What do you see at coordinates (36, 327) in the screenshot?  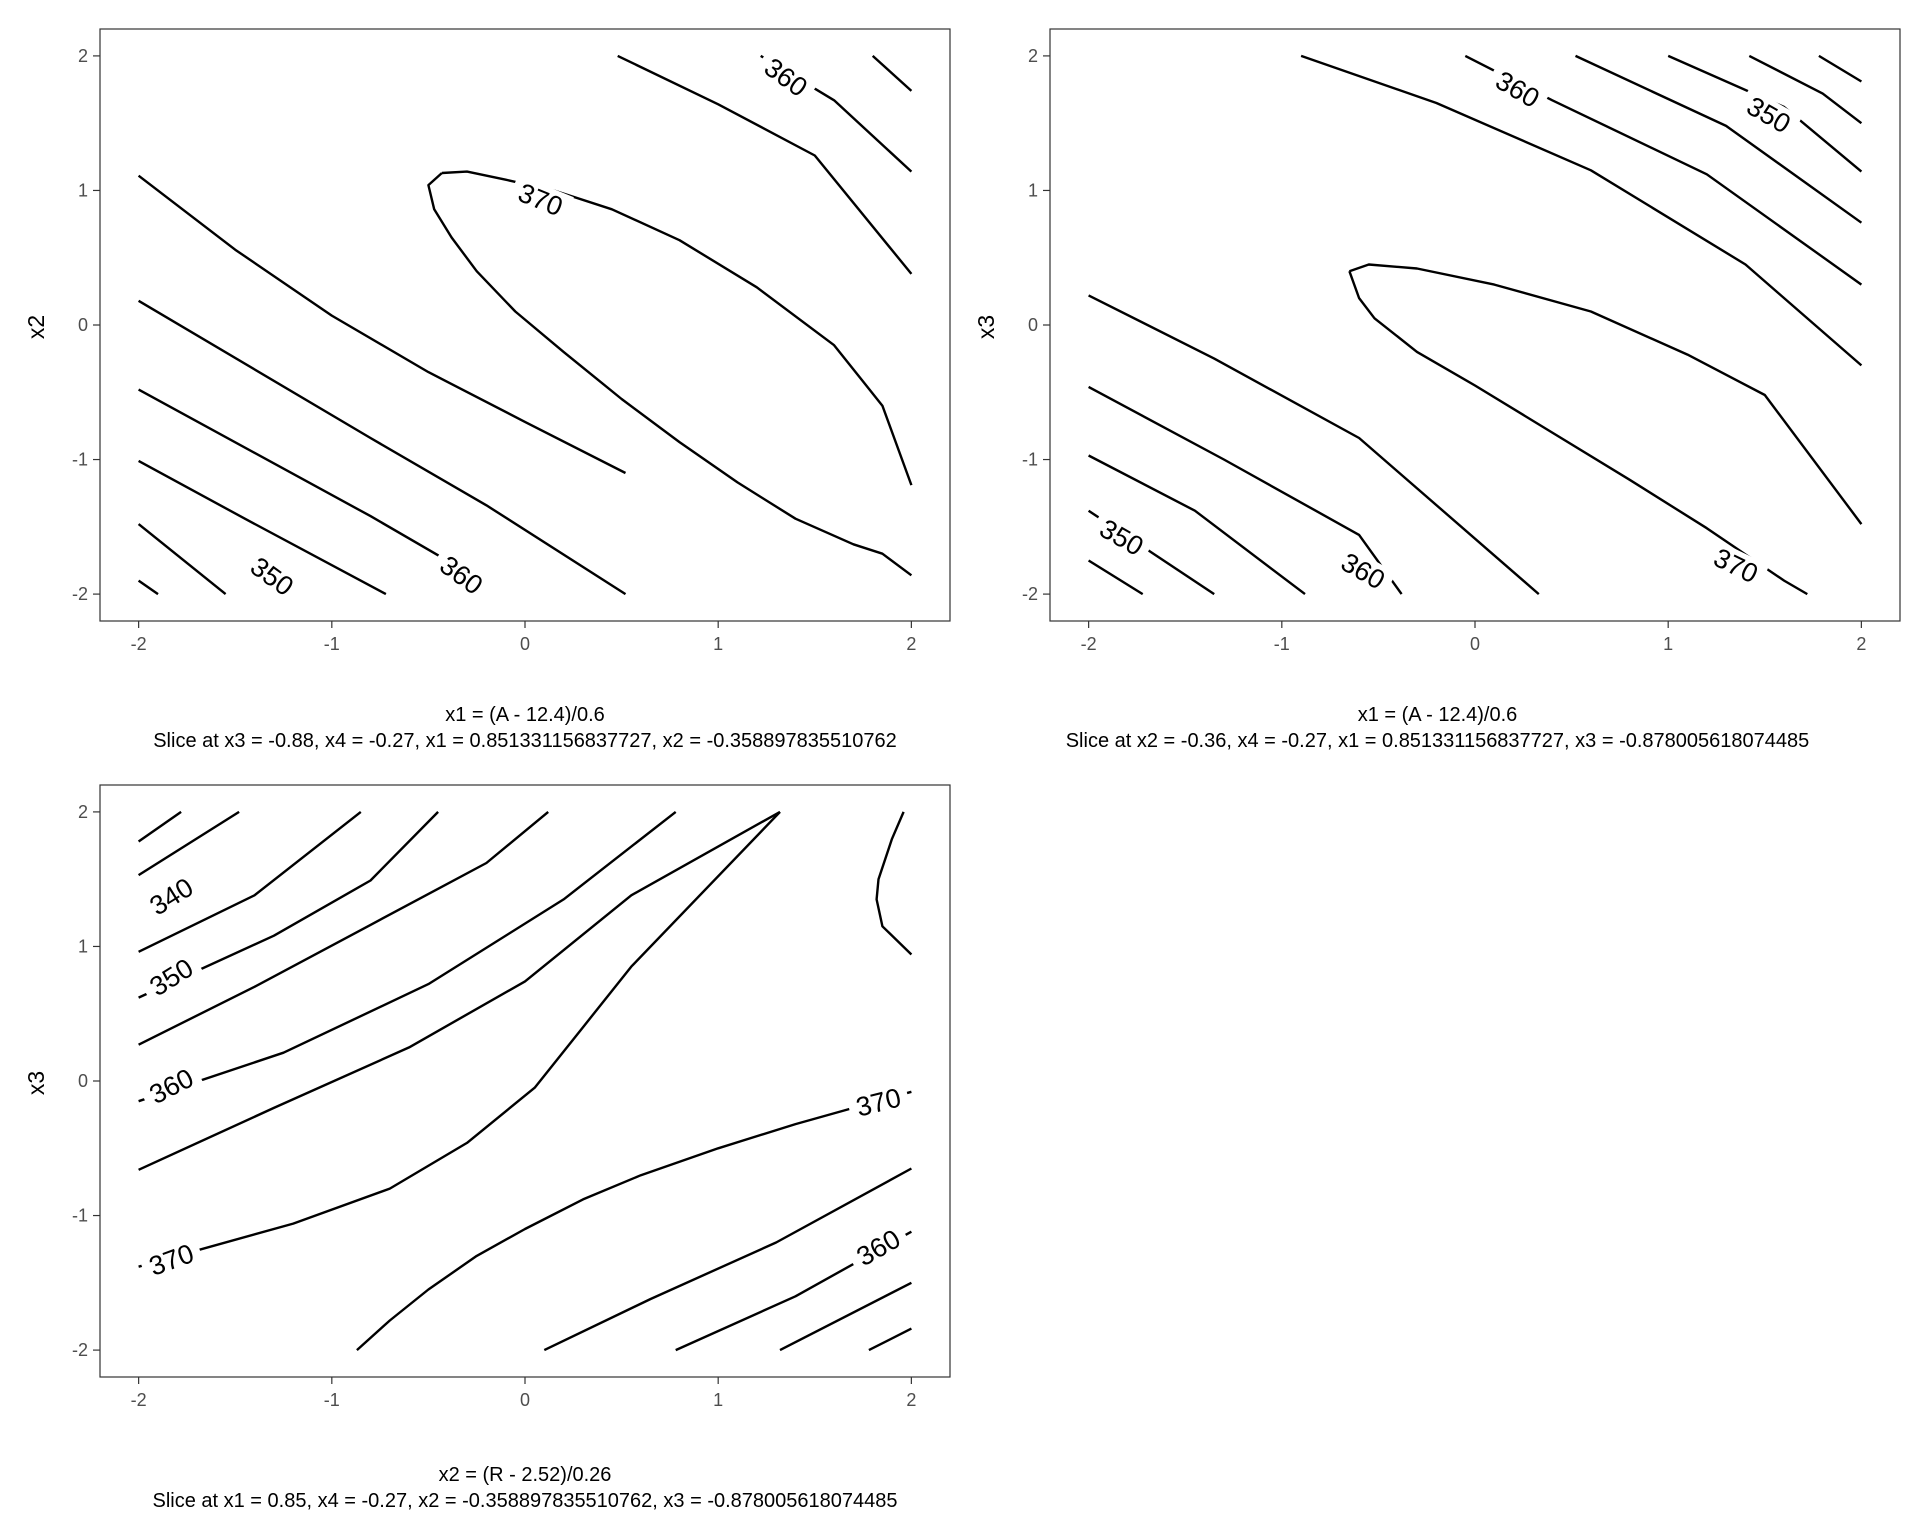 I see `y-axis-title: x2` at bounding box center [36, 327].